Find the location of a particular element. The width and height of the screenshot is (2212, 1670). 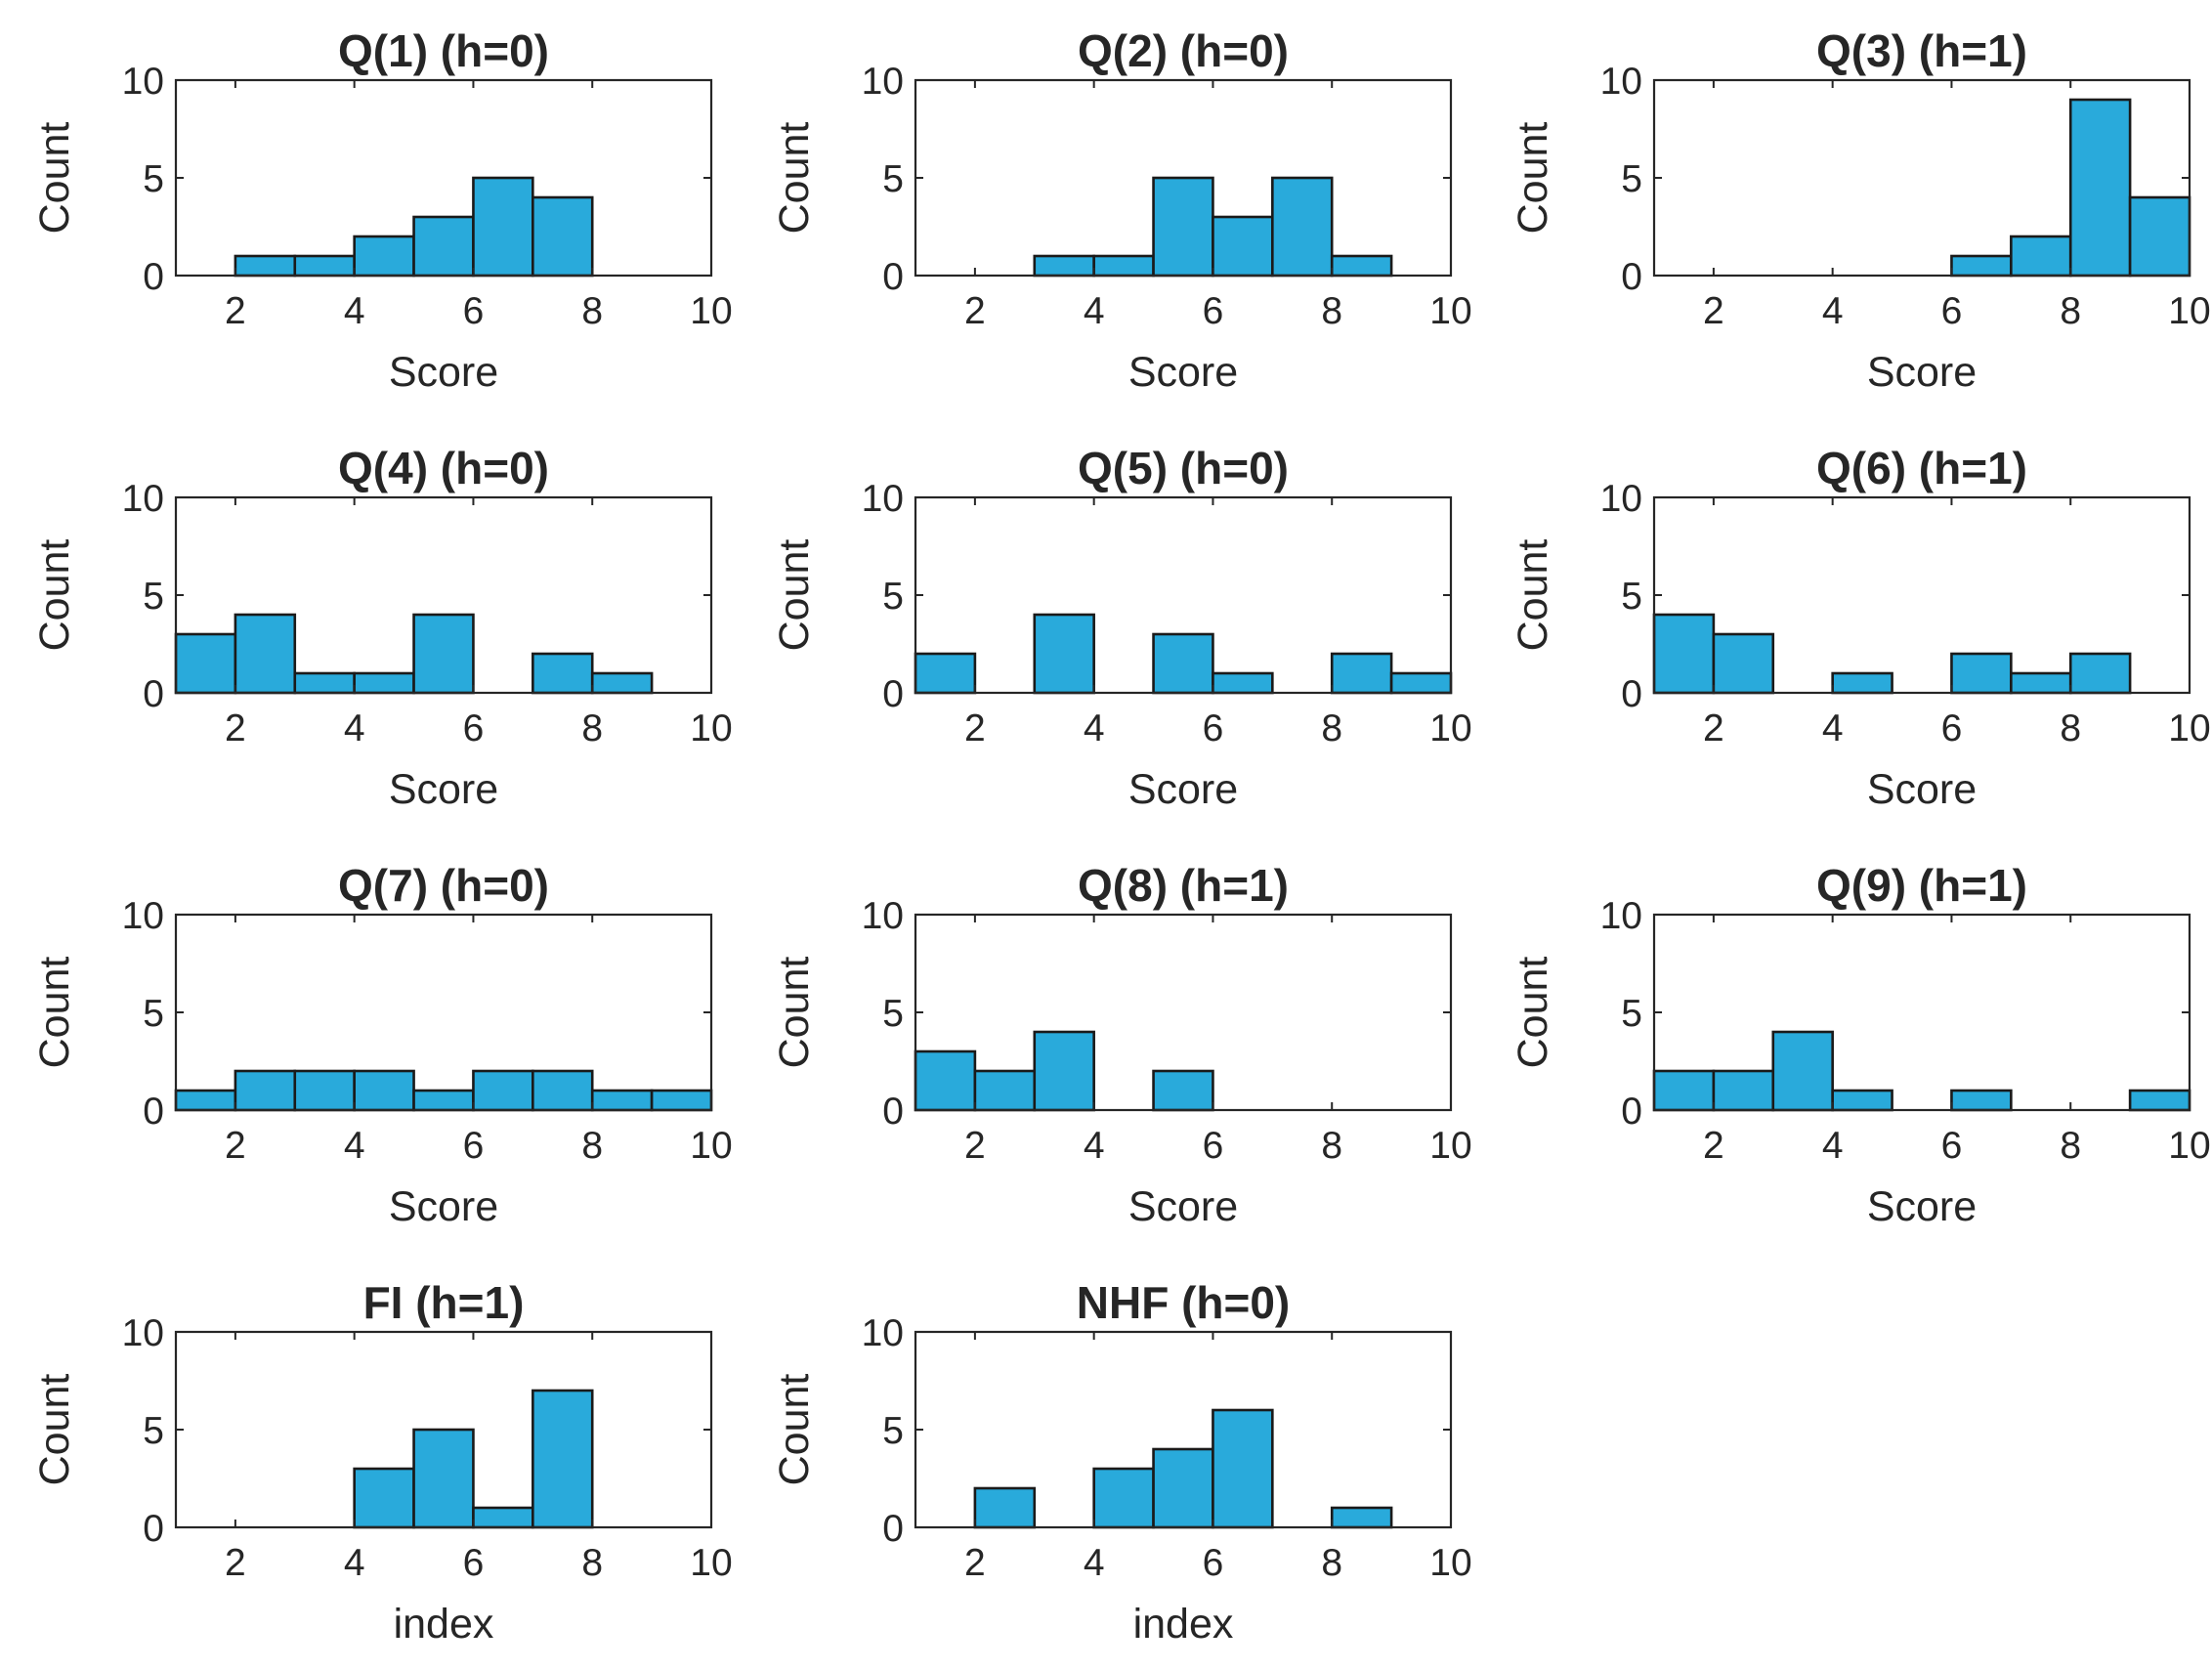

chart-title: Q(6) (h=1) is located at coordinates (1921, 468).